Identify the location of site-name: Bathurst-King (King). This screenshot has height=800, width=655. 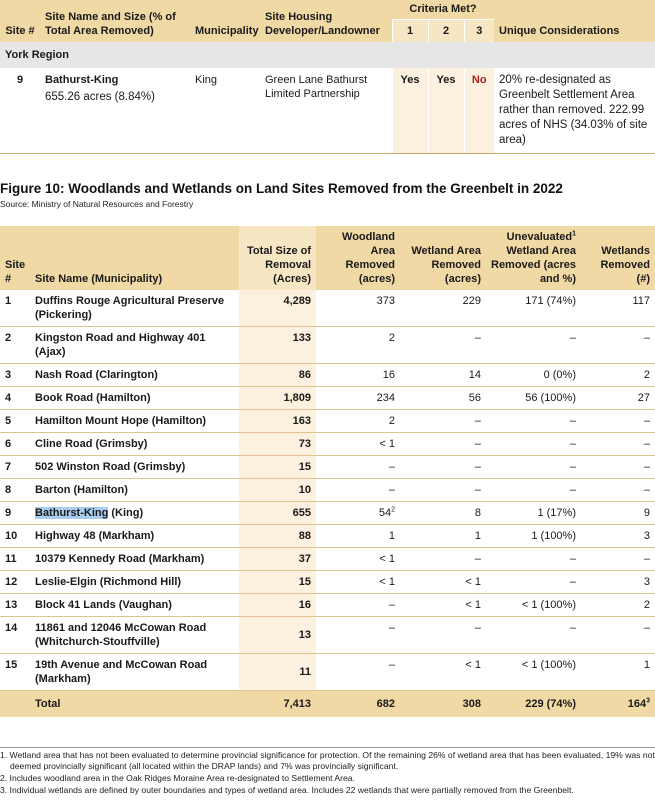
(134, 513).